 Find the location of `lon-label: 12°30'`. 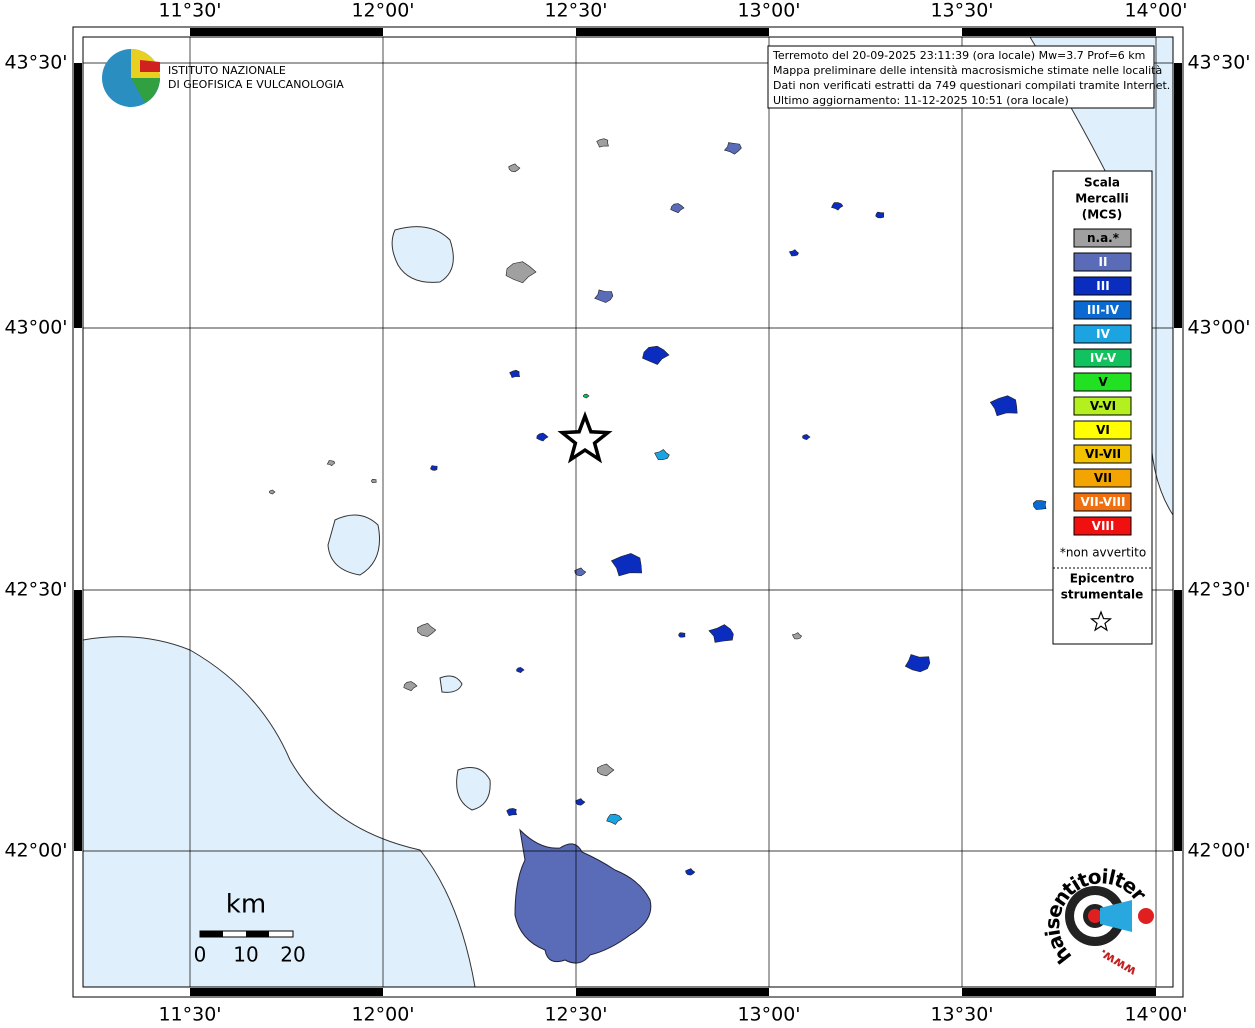

lon-label: 12°30' is located at coordinates (575, 1014).